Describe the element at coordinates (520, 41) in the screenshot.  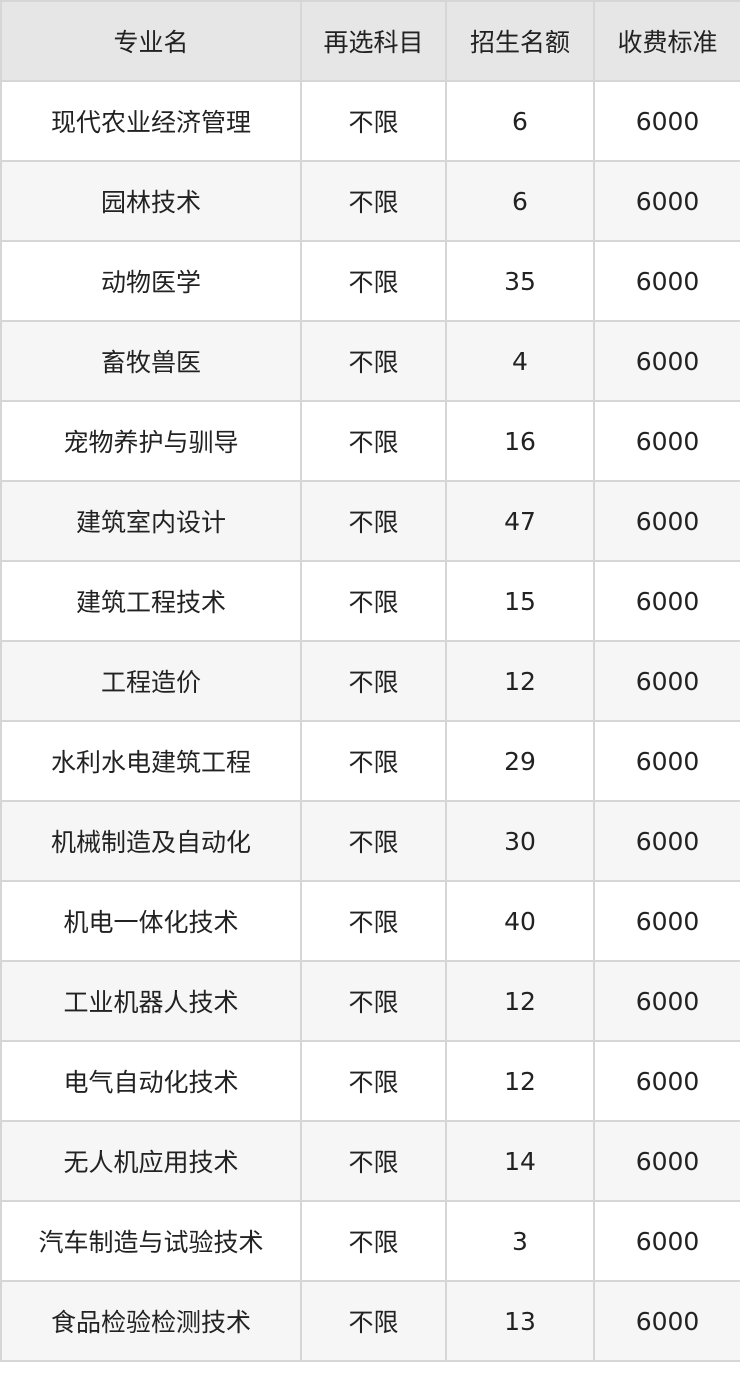
I see `header-quota: 招生名额` at that location.